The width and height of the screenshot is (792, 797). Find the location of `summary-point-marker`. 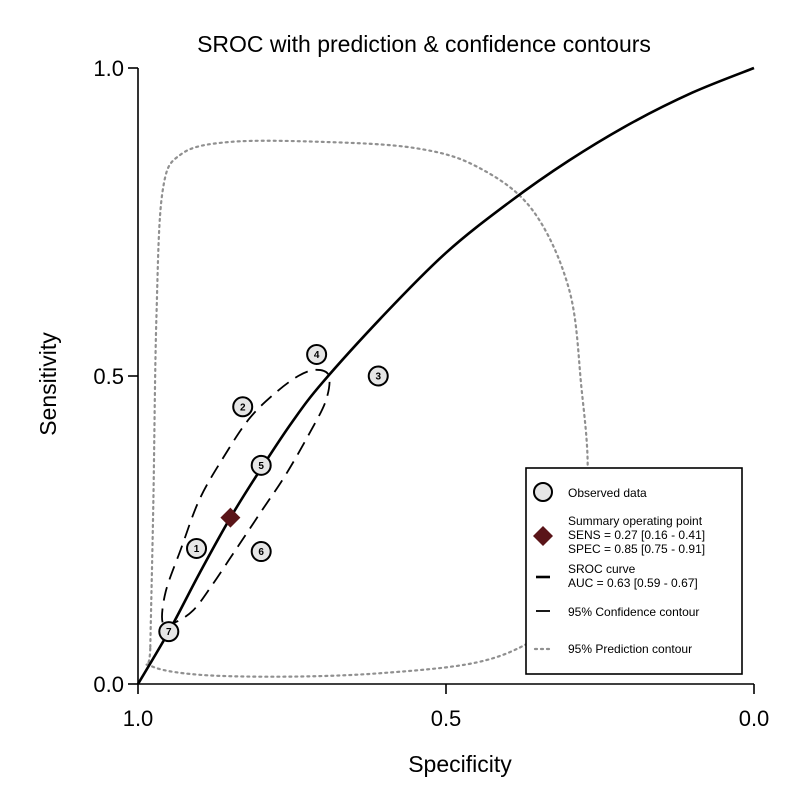

summary-point-marker is located at coordinates (230, 517).